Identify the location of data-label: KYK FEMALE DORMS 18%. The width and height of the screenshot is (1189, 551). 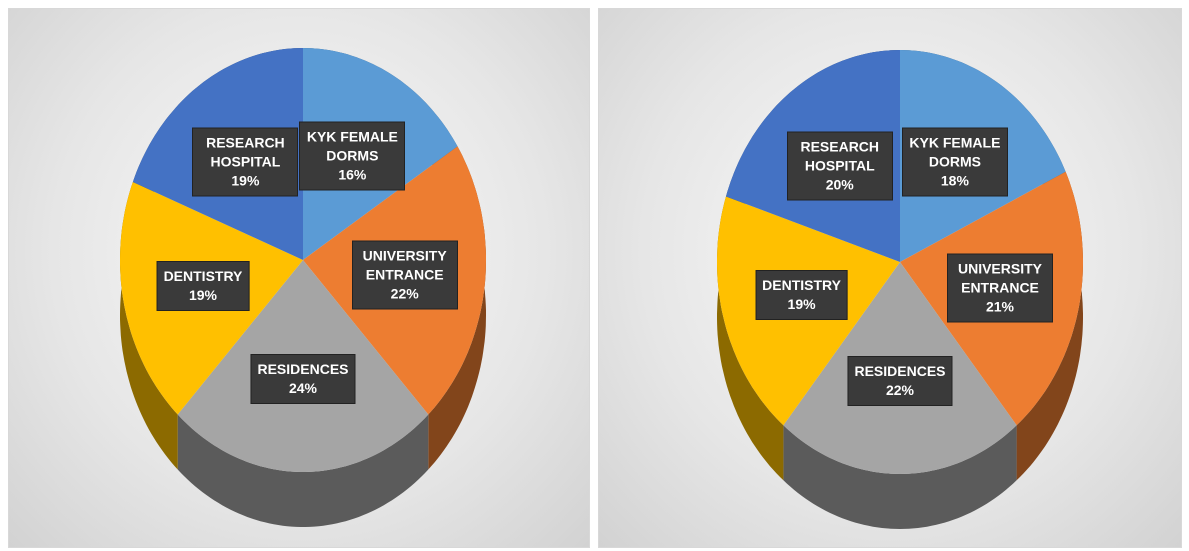
(954, 162).